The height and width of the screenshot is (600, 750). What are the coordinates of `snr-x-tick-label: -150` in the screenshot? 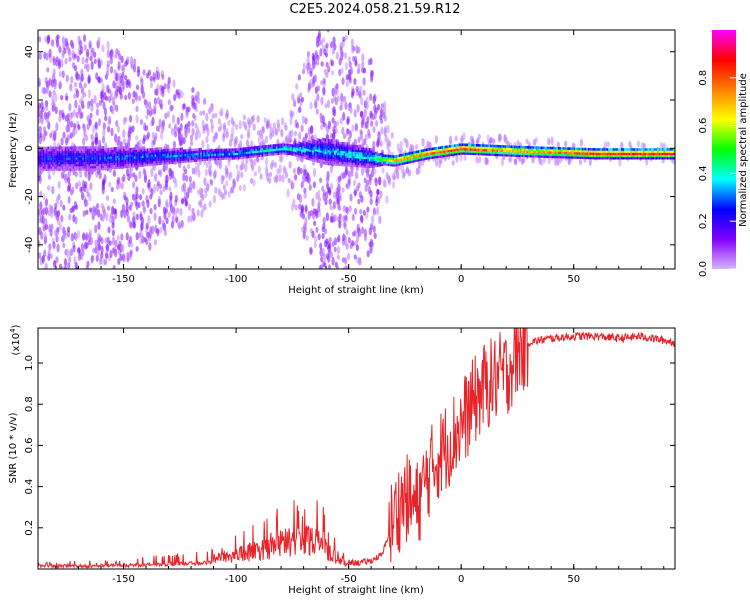 It's located at (123, 579).